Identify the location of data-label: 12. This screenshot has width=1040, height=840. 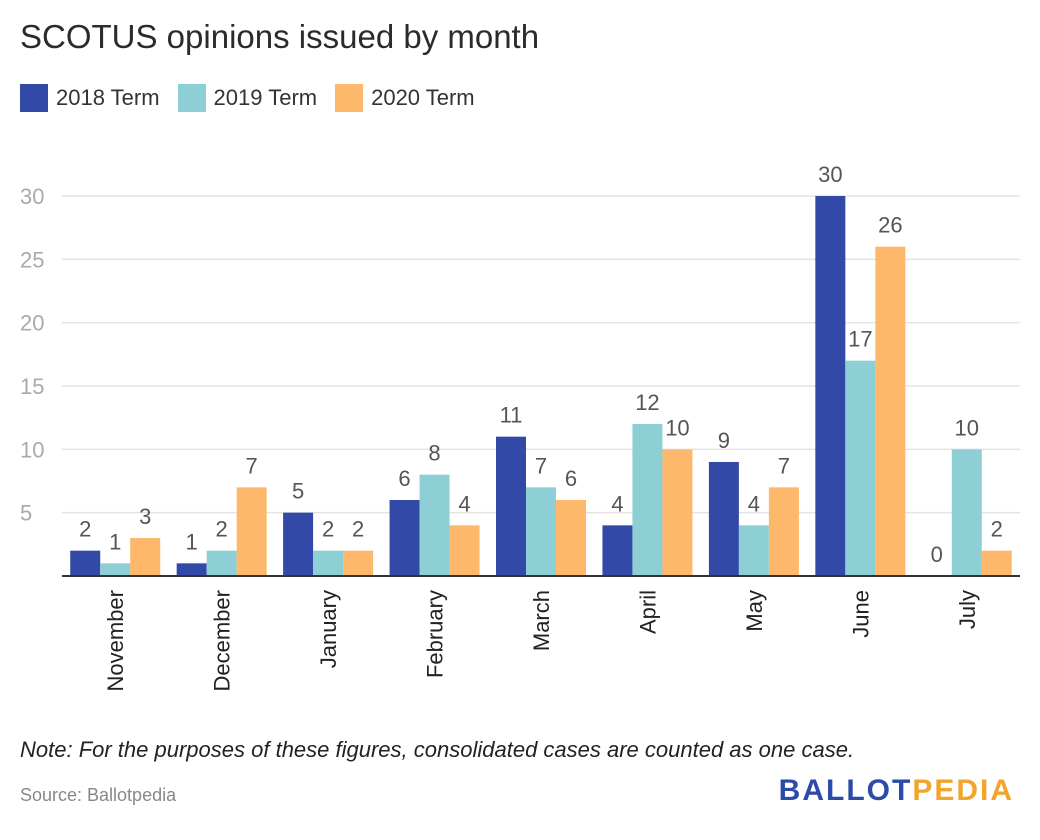
(647, 402).